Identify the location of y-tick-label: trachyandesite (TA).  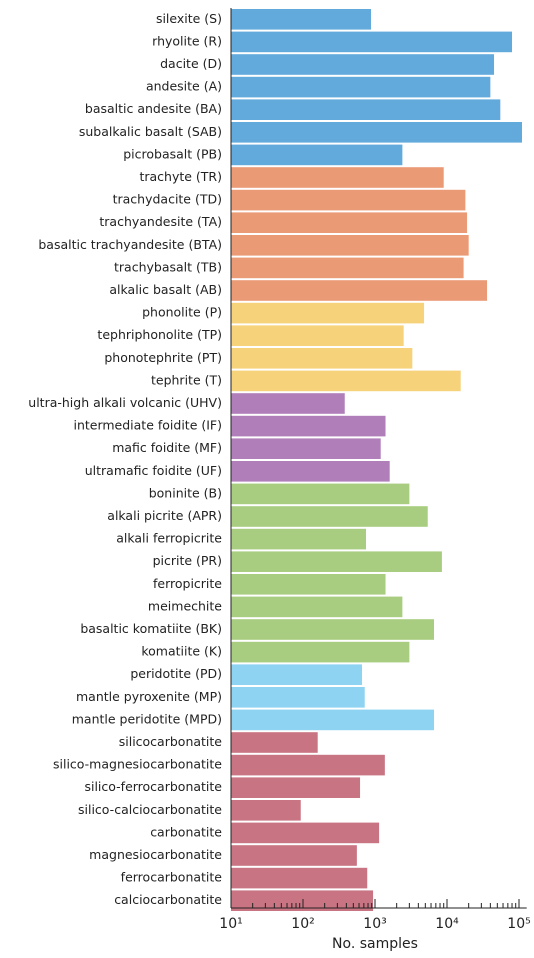
(160, 221).